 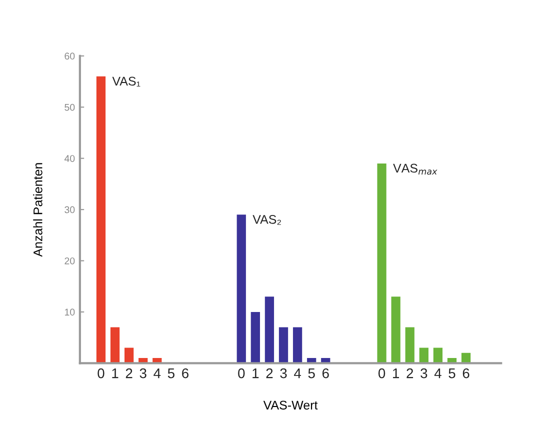 I want to click on series-label: VAS$_{max}$, so click(x=415, y=169).